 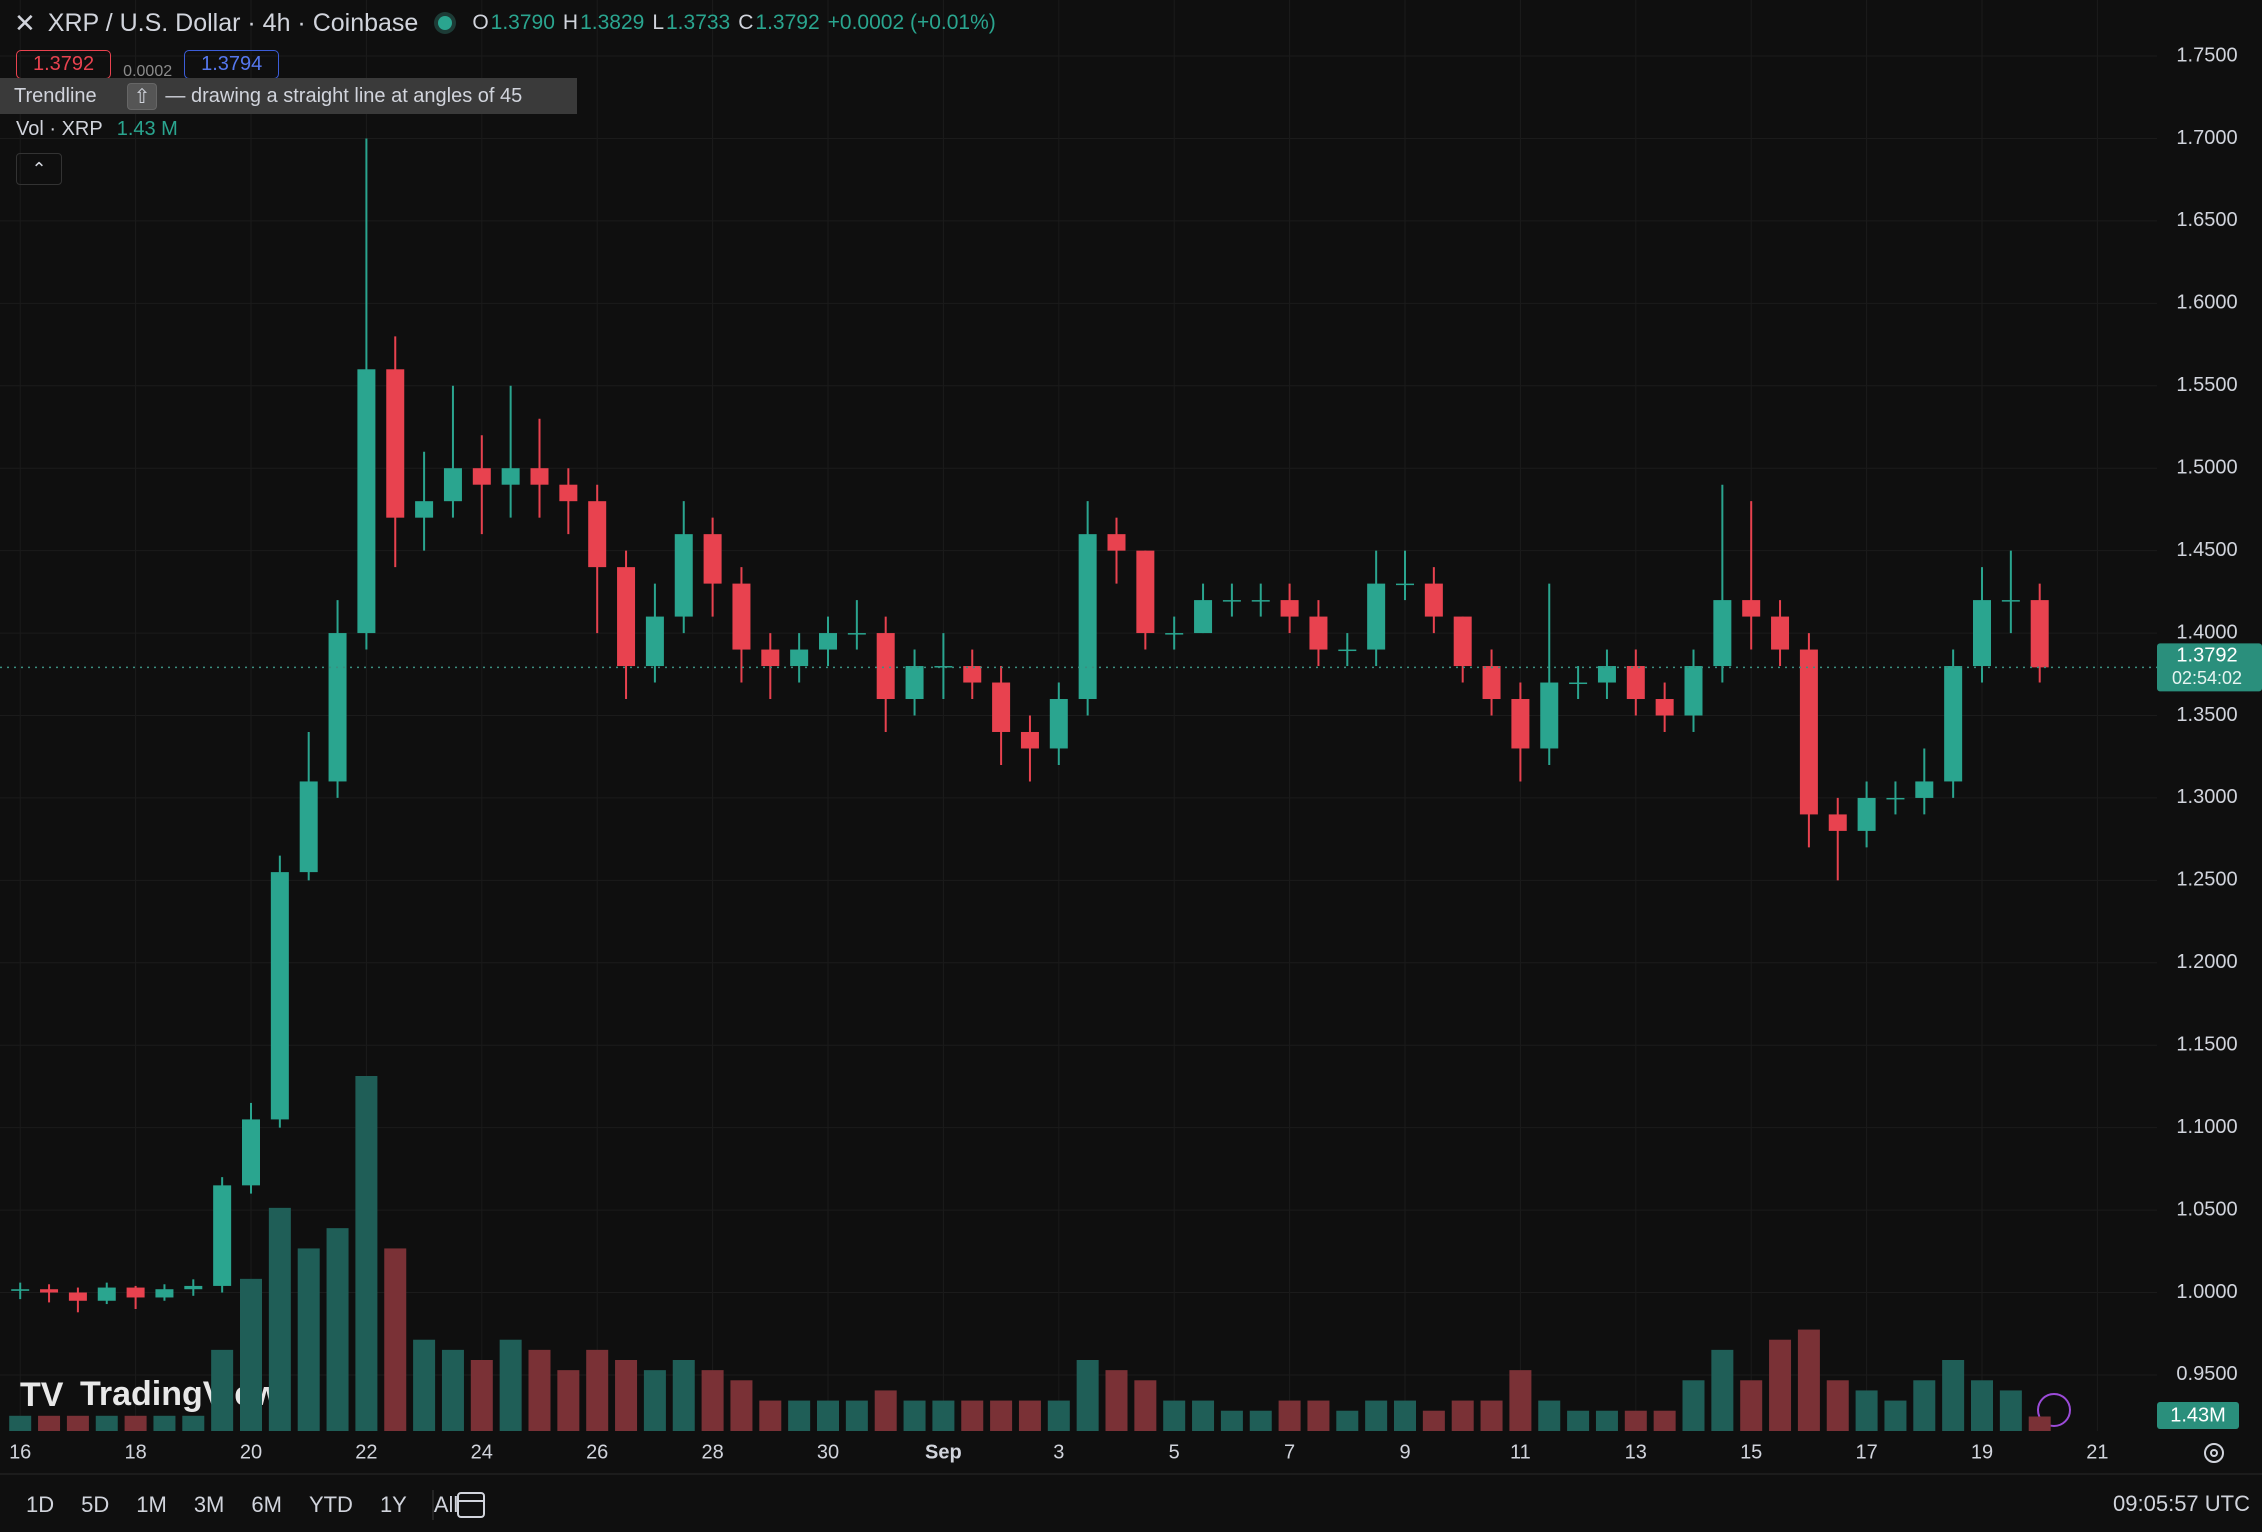 What do you see at coordinates (446, 1504) in the screenshot?
I see `range-button: All` at bounding box center [446, 1504].